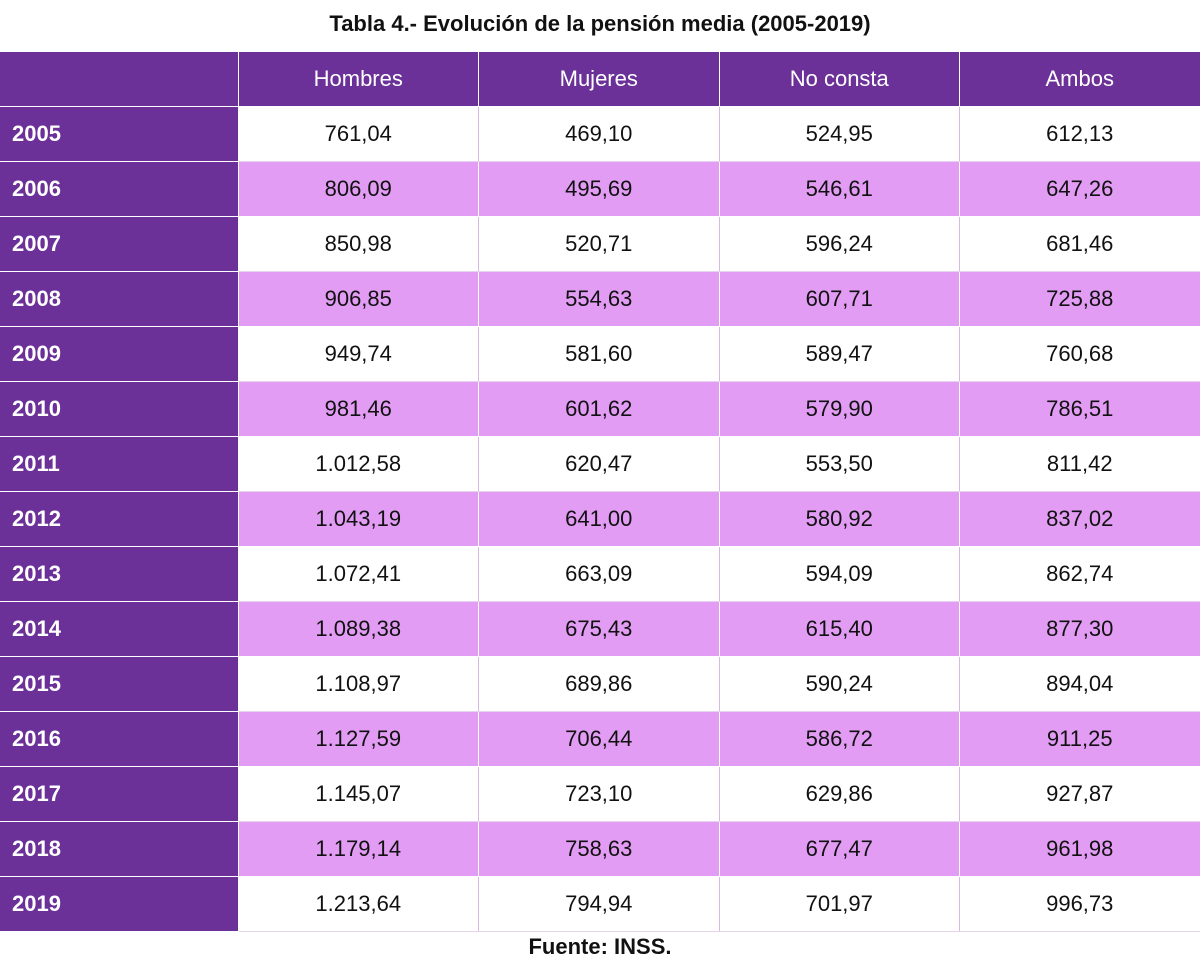 The width and height of the screenshot is (1200, 965). What do you see at coordinates (1079, 244) in the screenshot?
I see `cell-ambos: 681,46` at bounding box center [1079, 244].